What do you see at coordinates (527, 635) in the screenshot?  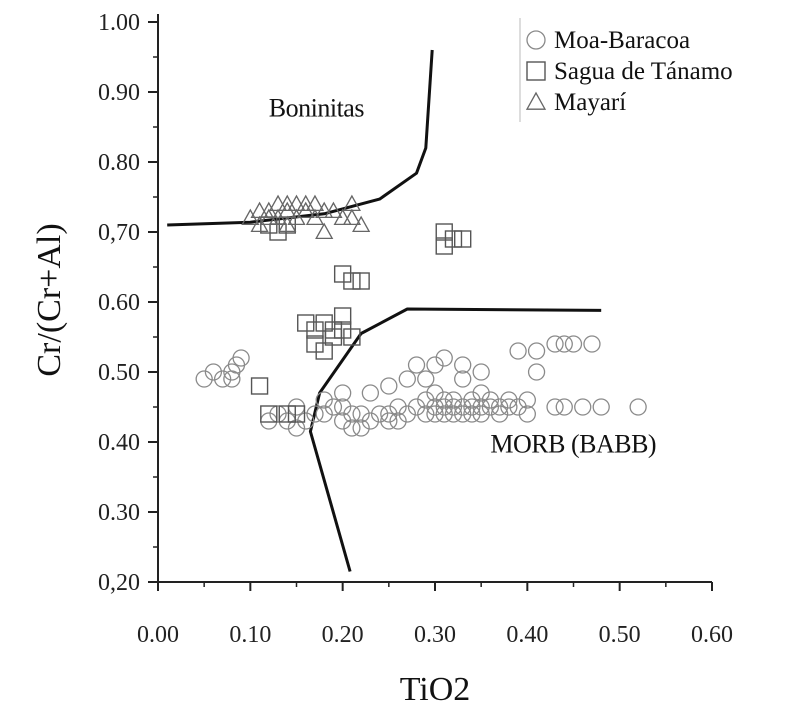 I see `x-tick-label: 0.40` at bounding box center [527, 635].